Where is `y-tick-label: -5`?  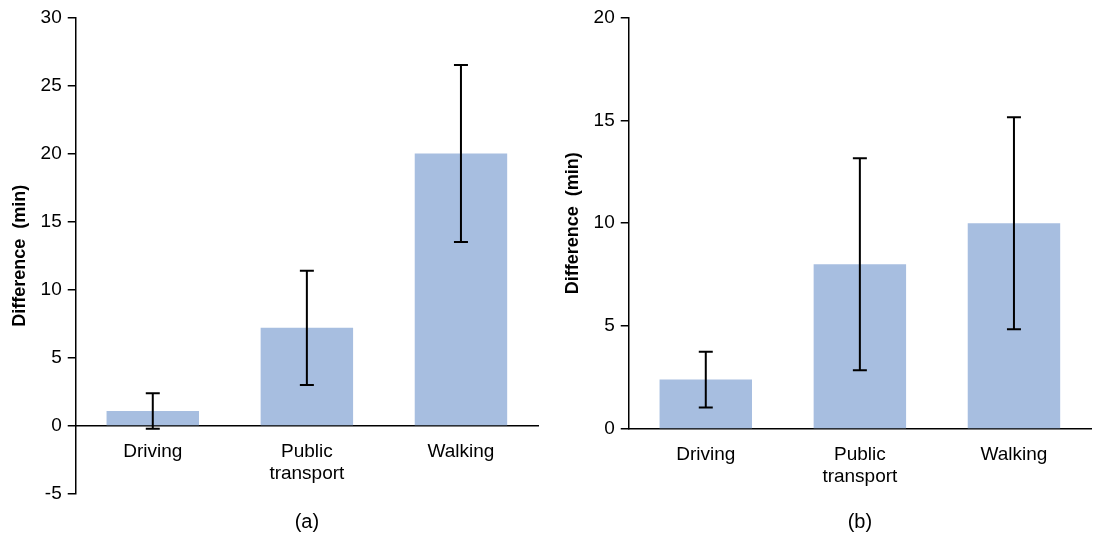 y-tick-label: -5 is located at coordinates (53, 493).